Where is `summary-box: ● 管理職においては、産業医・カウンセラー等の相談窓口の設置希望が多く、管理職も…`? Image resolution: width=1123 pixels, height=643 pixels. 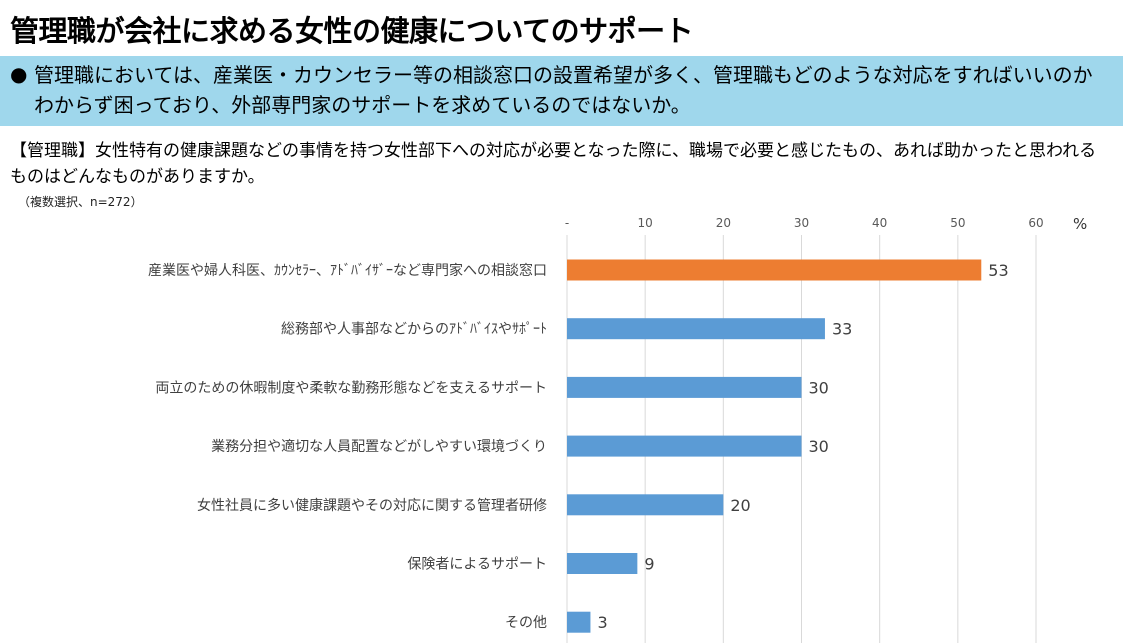 summary-box: ● 管理職においては、産業医・カウンセラー等の相談窓口の設置希望が多く、管理職も… is located at coordinates (561, 91).